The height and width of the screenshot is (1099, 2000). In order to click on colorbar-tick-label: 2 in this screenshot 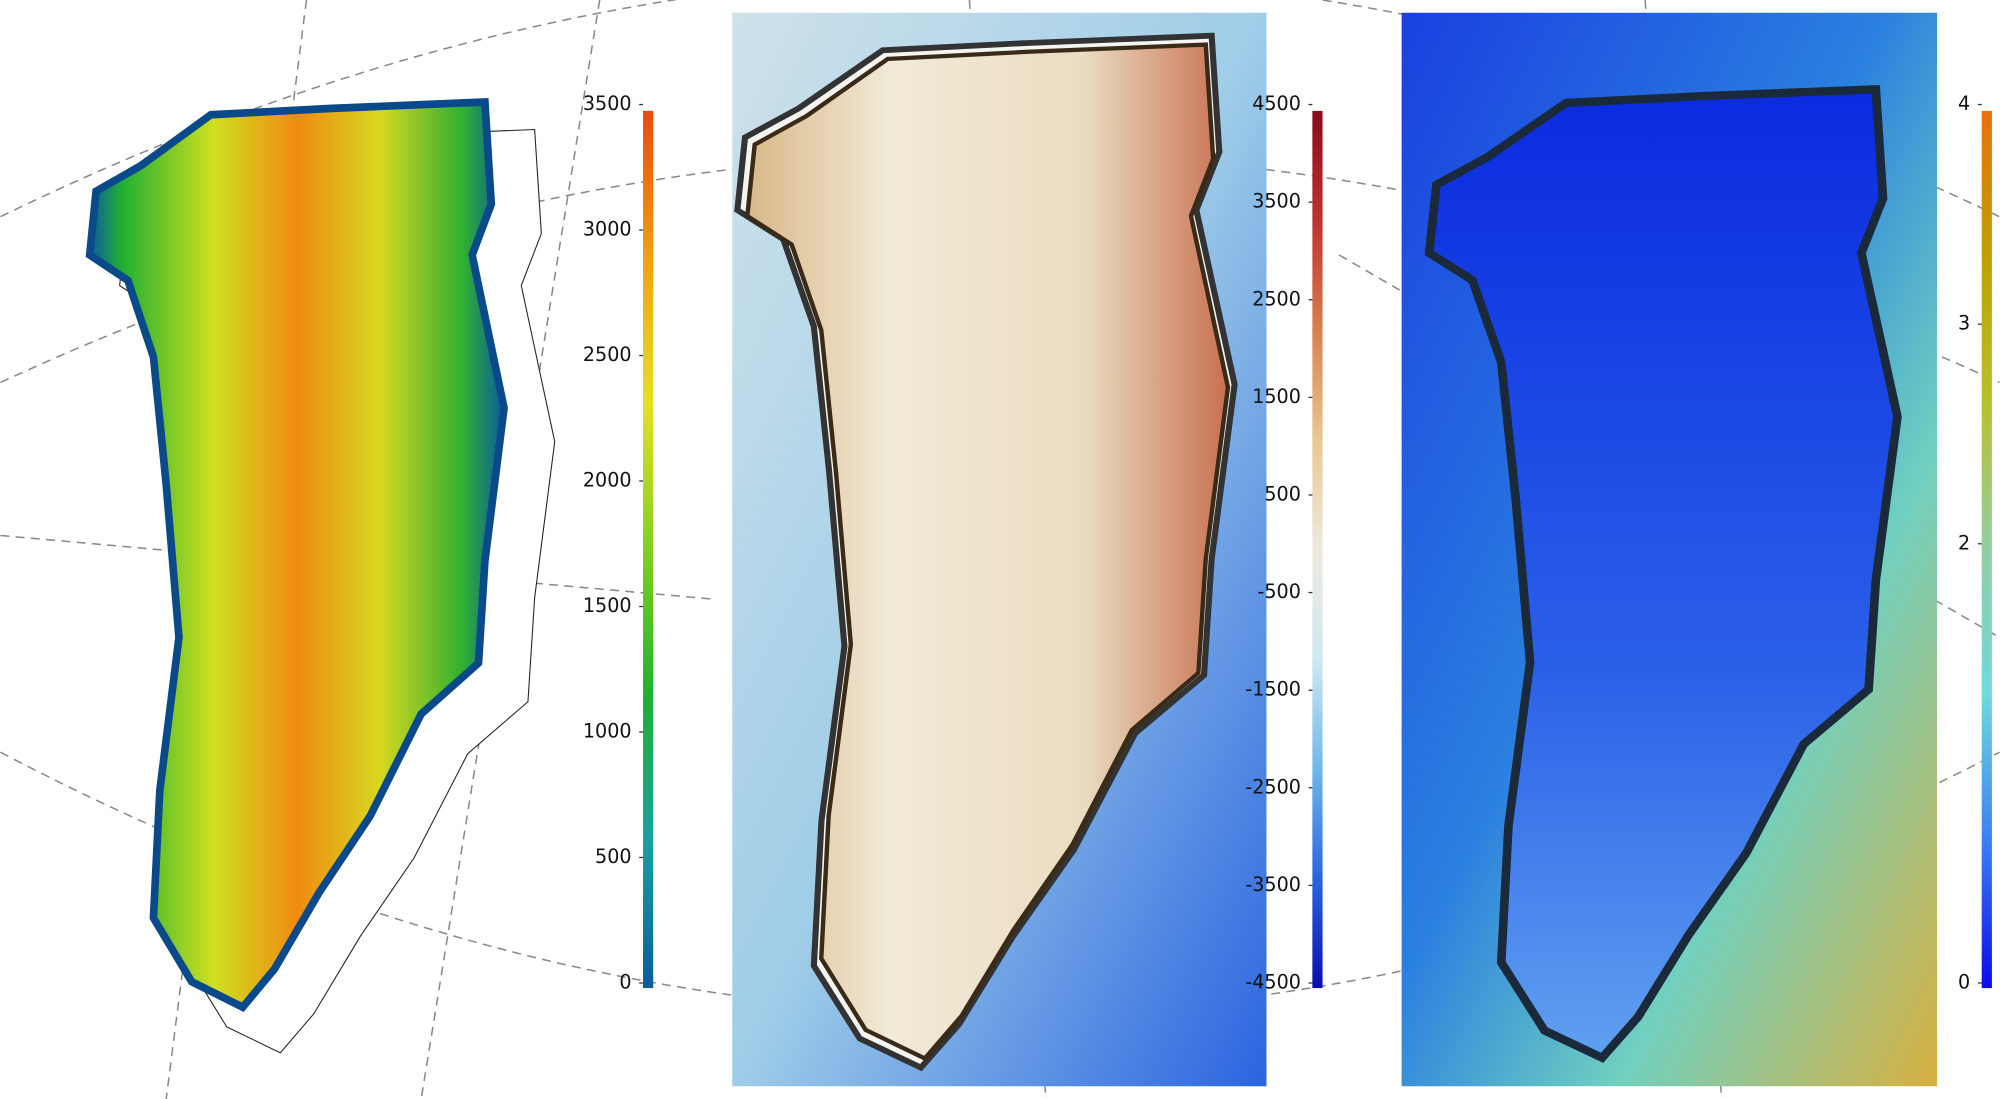, I will do `click(1964, 542)`.